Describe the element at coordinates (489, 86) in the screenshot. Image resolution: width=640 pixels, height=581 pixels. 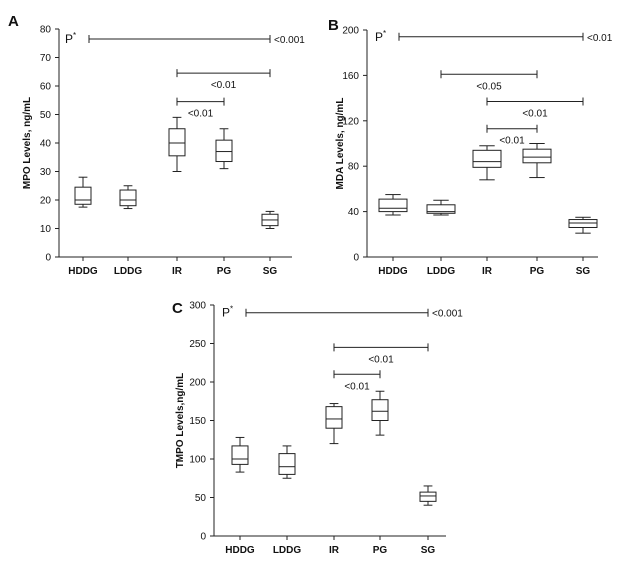
I see `significance-value: <0.05` at that location.